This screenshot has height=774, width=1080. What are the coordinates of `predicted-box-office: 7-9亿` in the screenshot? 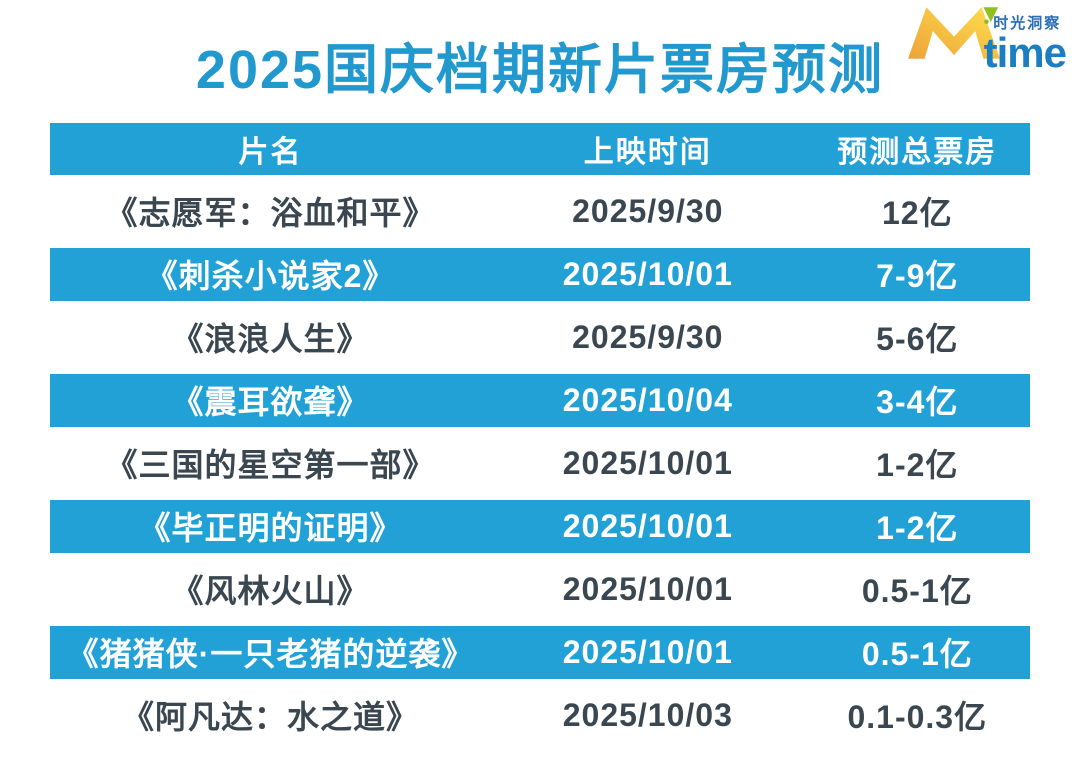 It's located at (917, 274).